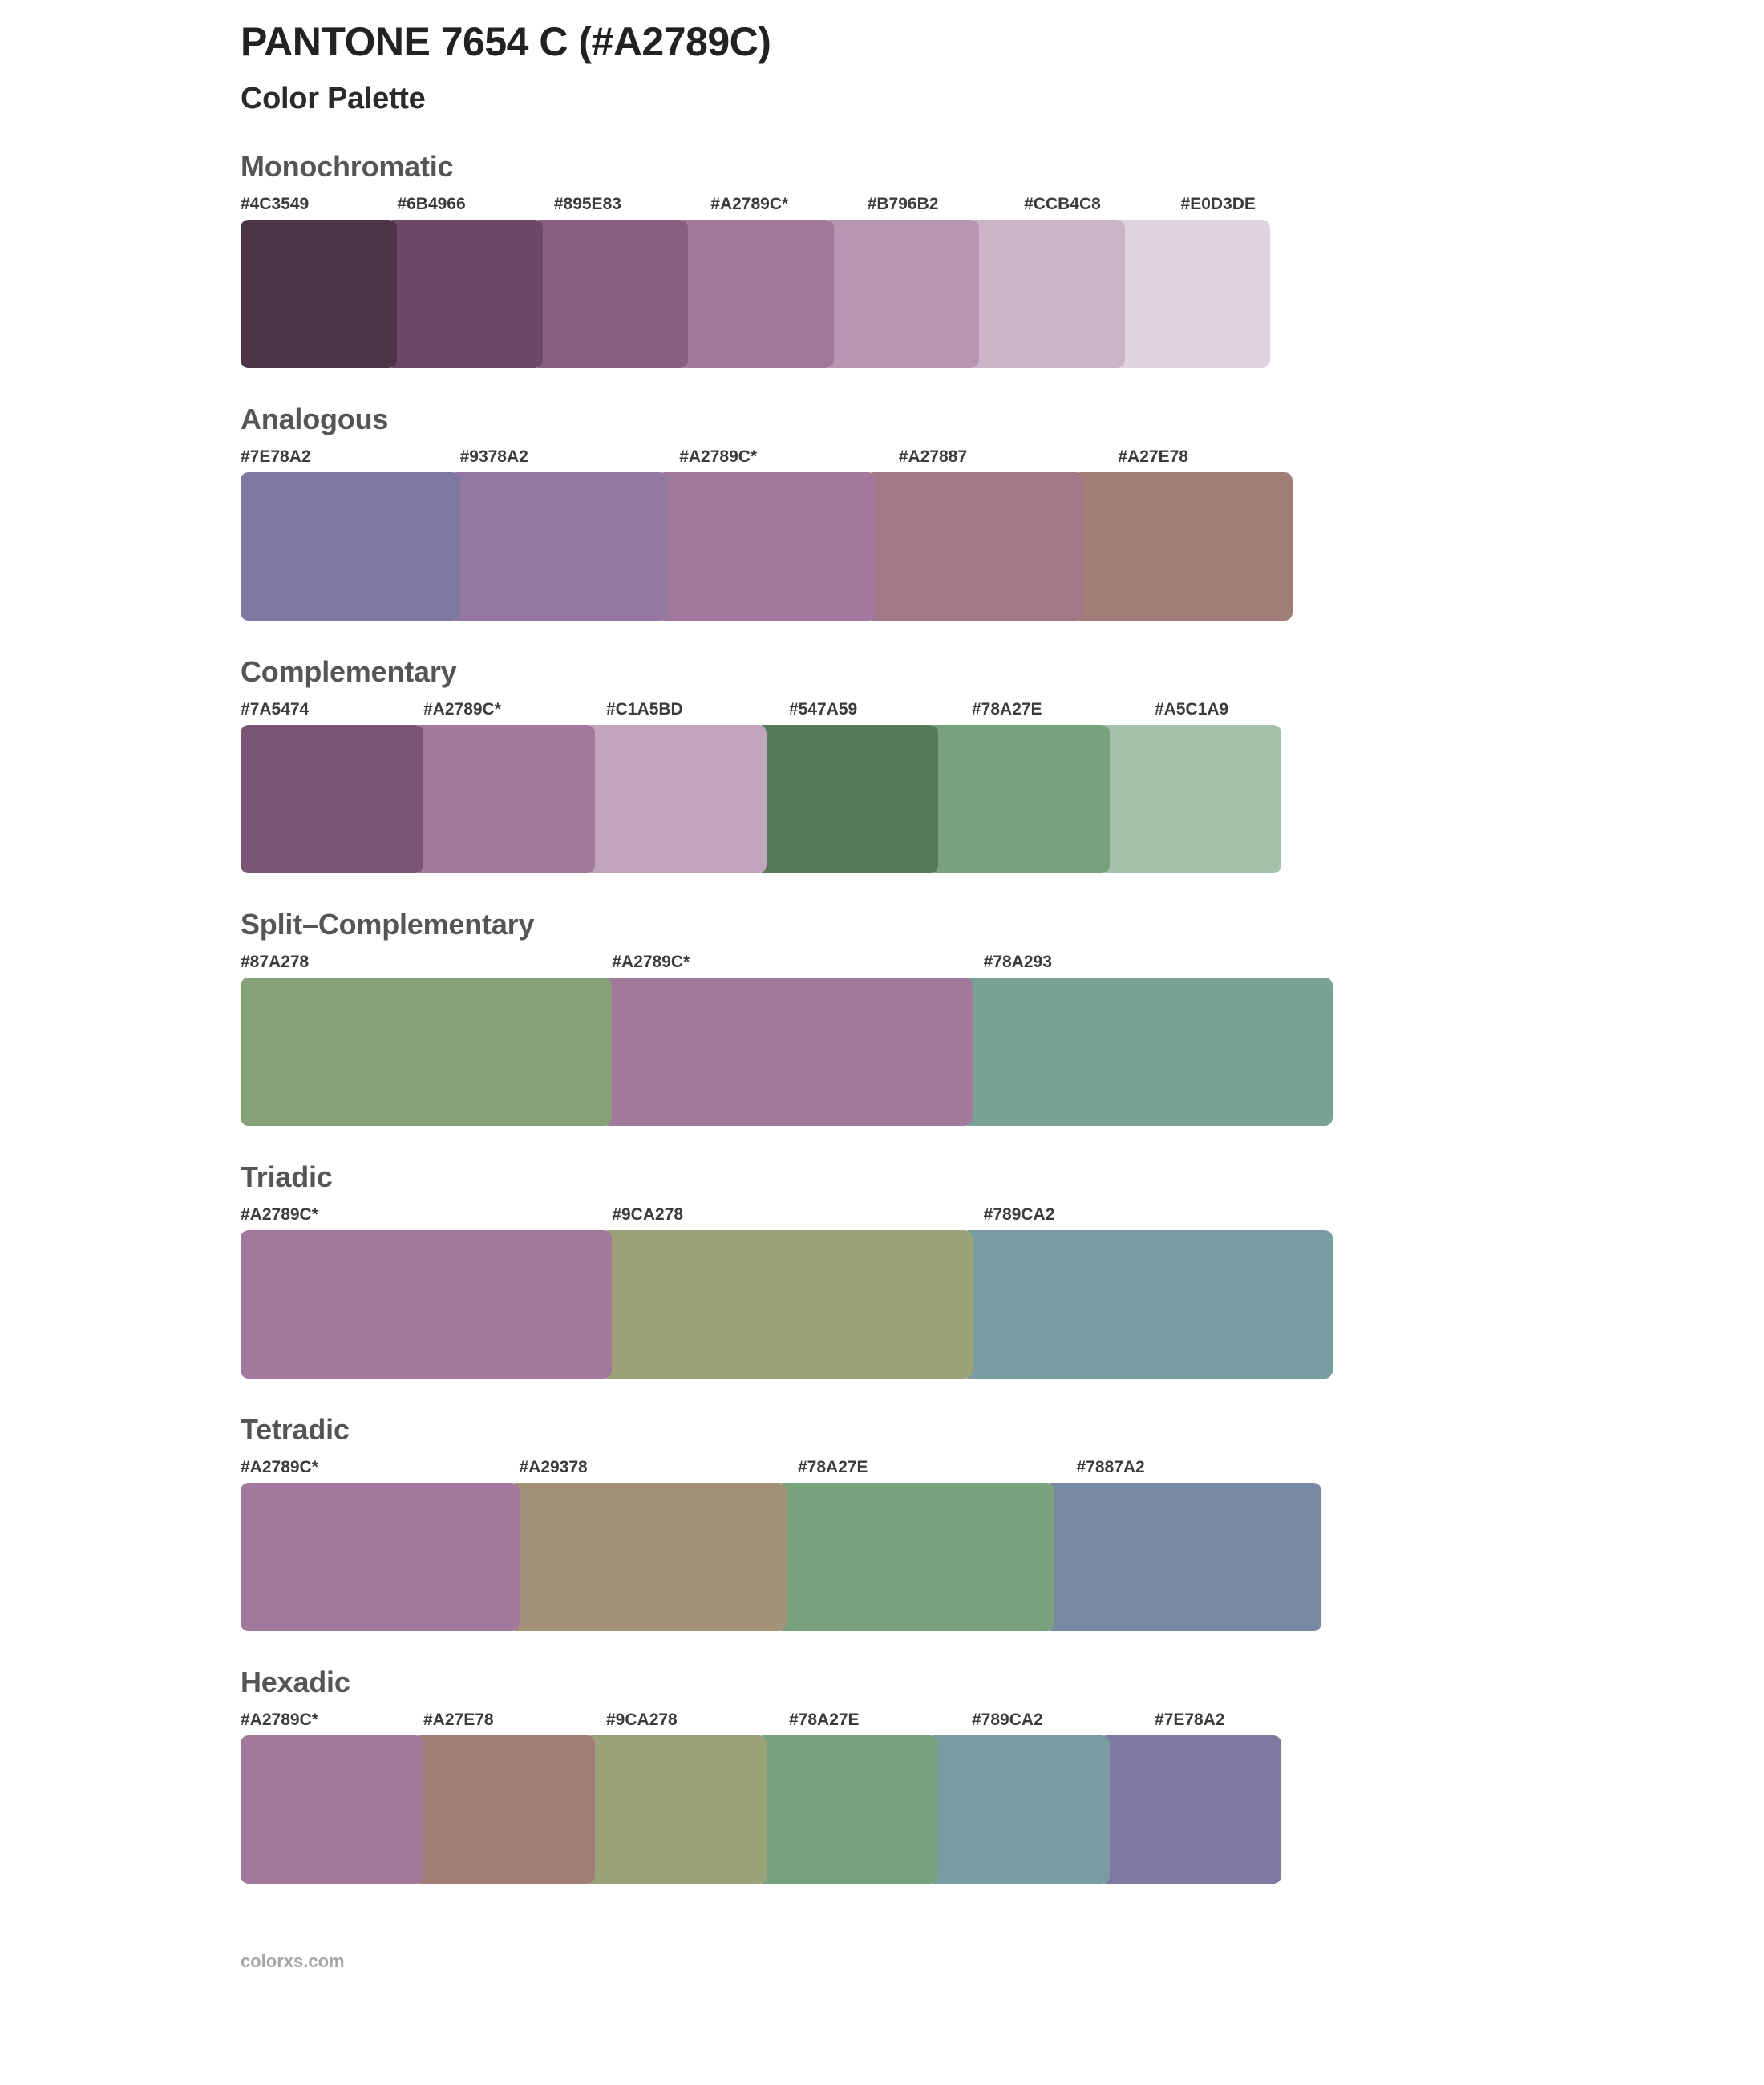  Describe the element at coordinates (644, 709) in the screenshot. I see `swatch-label: #C1A5BD` at that location.